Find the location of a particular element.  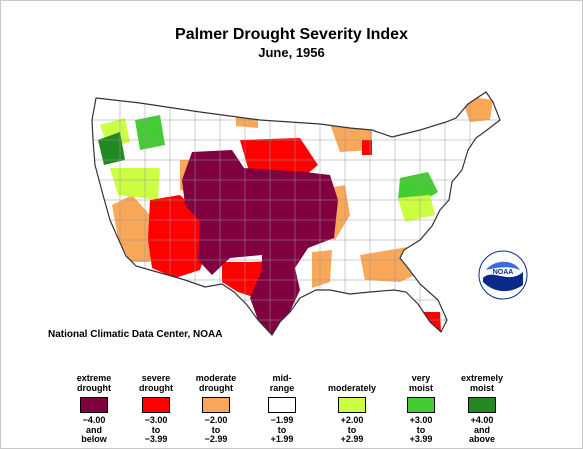

legend-label-line: moderately is located at coordinates (352, 388).